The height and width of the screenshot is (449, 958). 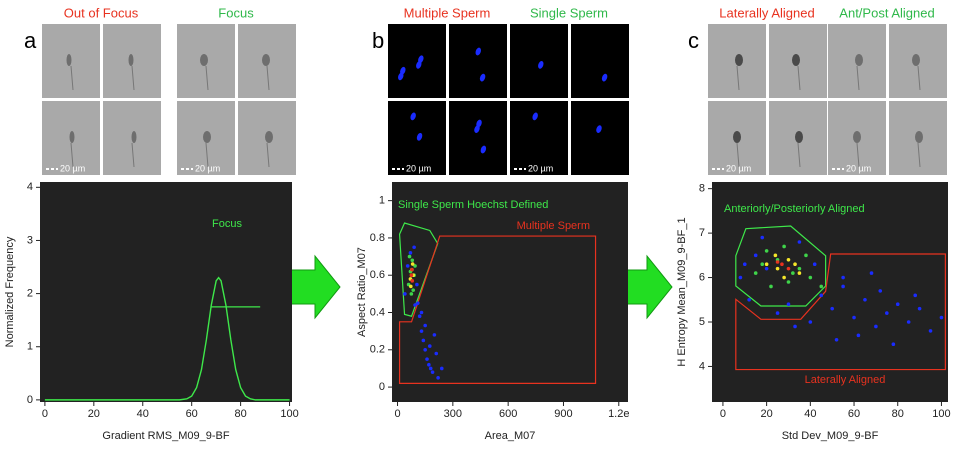 What do you see at coordinates (553, 226) in the screenshot?
I see `annotation: Multiple Sperm` at bounding box center [553, 226].